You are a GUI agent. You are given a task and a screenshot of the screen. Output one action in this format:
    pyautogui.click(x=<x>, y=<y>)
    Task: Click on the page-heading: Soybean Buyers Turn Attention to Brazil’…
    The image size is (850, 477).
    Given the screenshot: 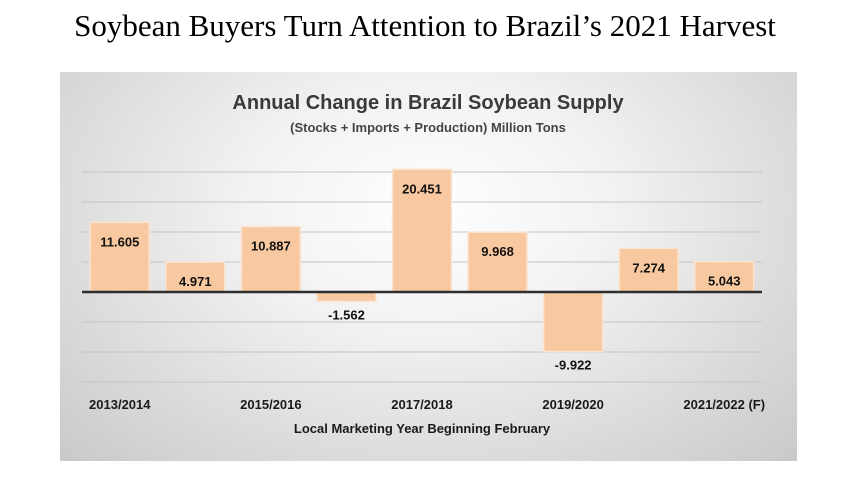 What is the action you would take?
    pyautogui.click(x=425, y=25)
    